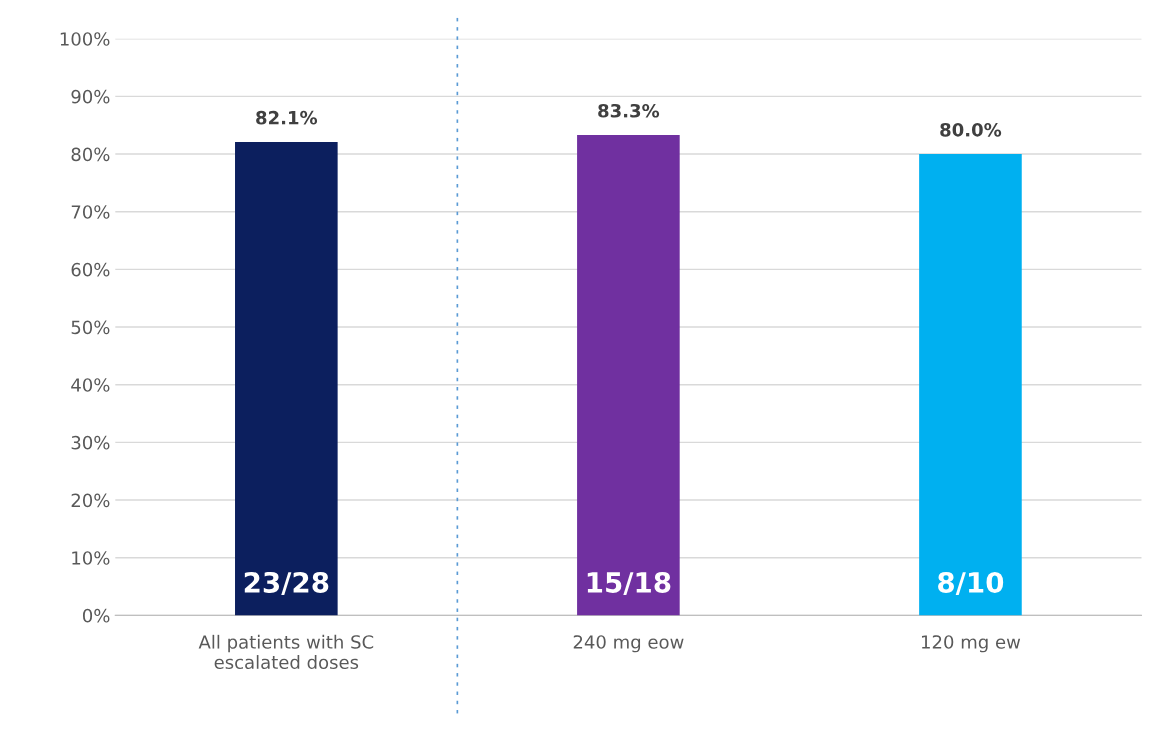 The image size is (1153, 730). What do you see at coordinates (90, 385) in the screenshot?
I see `y-tick-label: 40%` at bounding box center [90, 385].